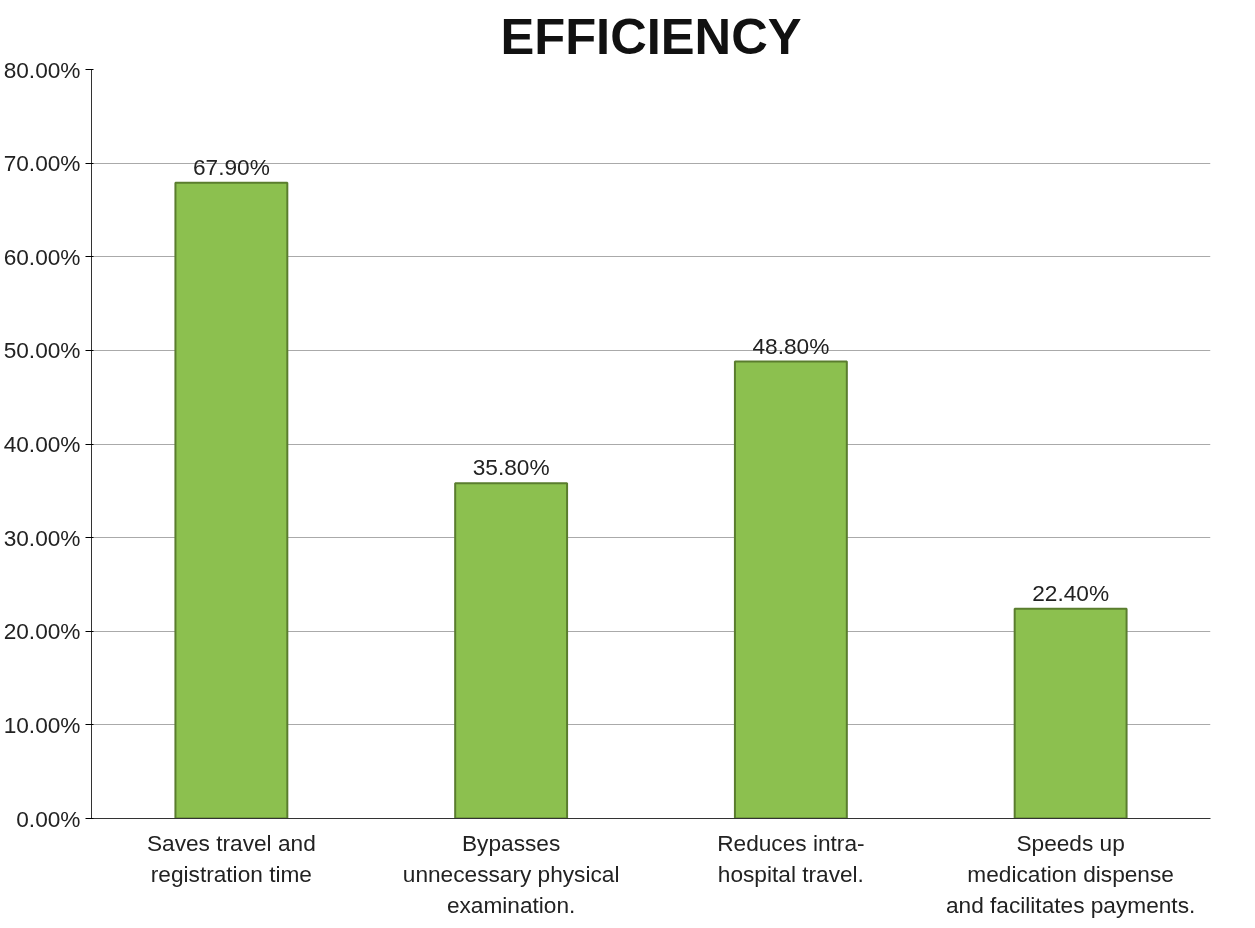 The width and height of the screenshot is (1255, 928). I want to click on data-label: 67.90%, so click(231, 166).